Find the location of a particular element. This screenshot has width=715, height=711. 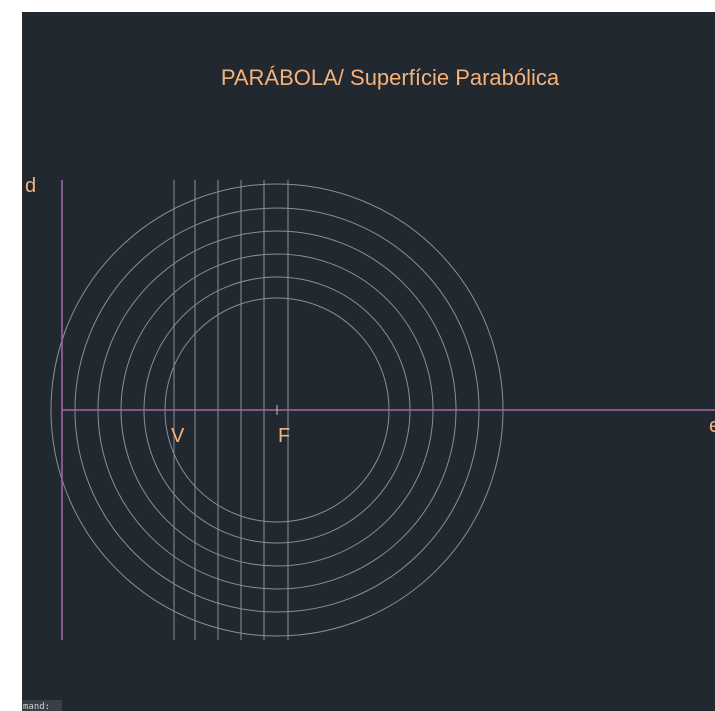

command-line-bg is located at coordinates (42, 705).